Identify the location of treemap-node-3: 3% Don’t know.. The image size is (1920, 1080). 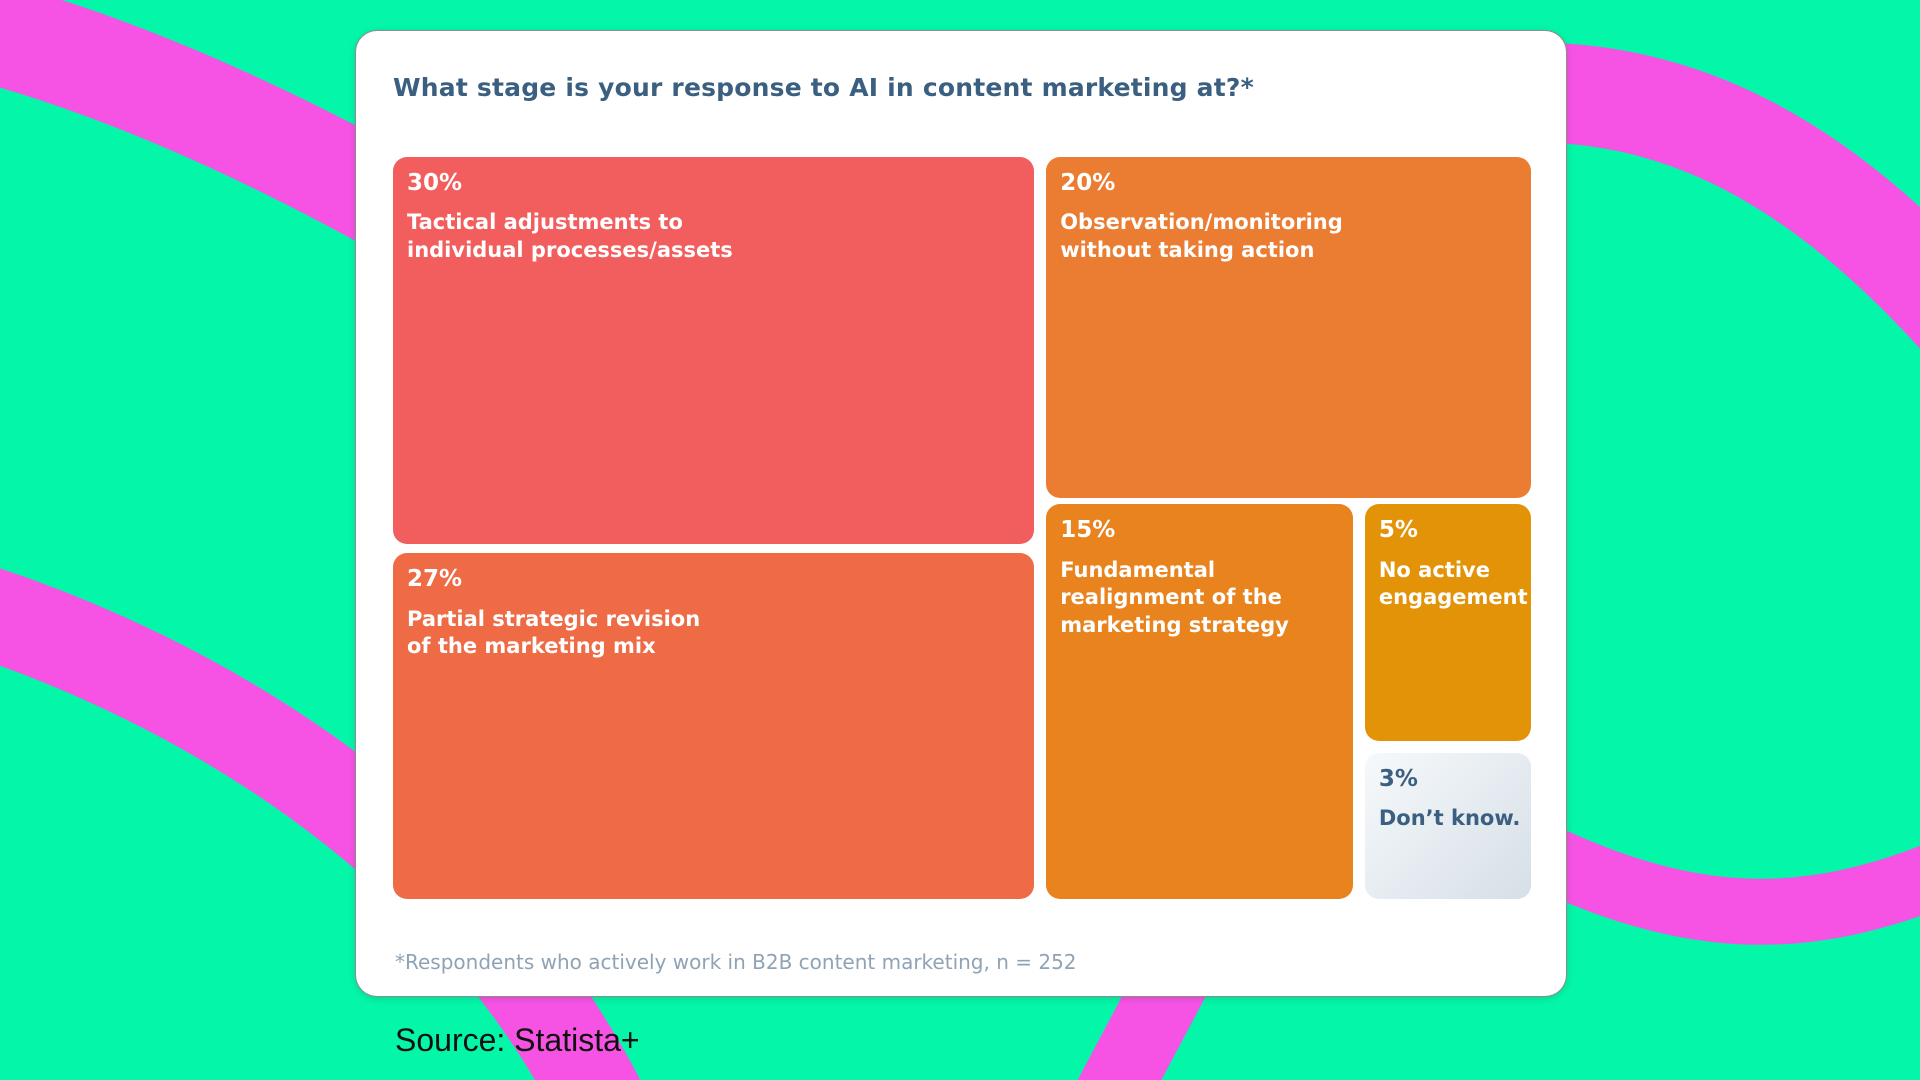
(1447, 825).